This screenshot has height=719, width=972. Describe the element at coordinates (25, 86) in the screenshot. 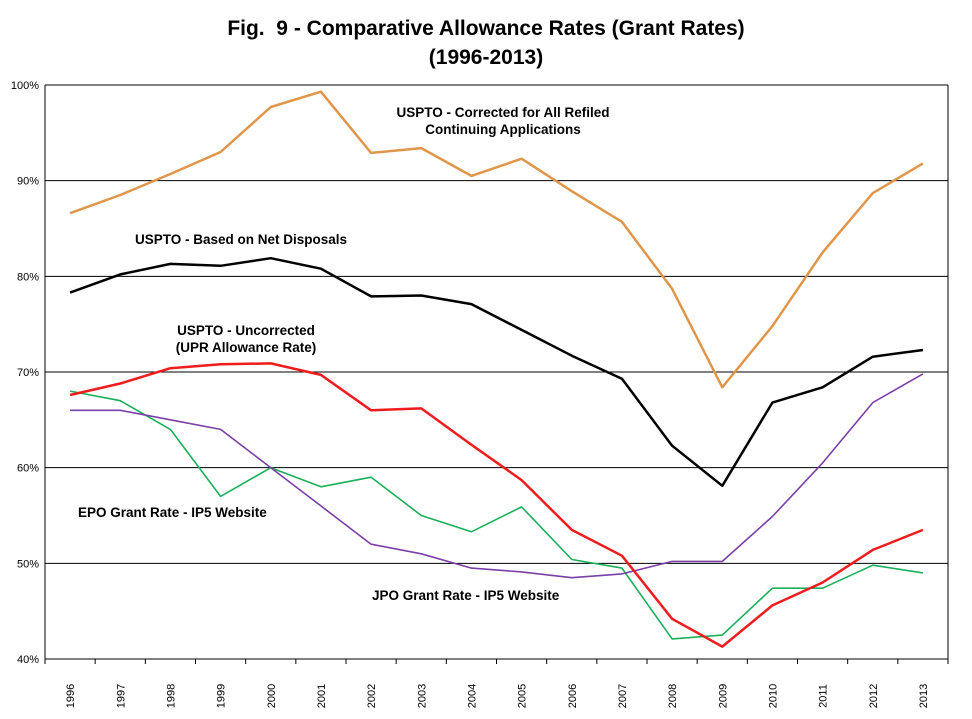

I see `y-tick-label: 100%` at that location.